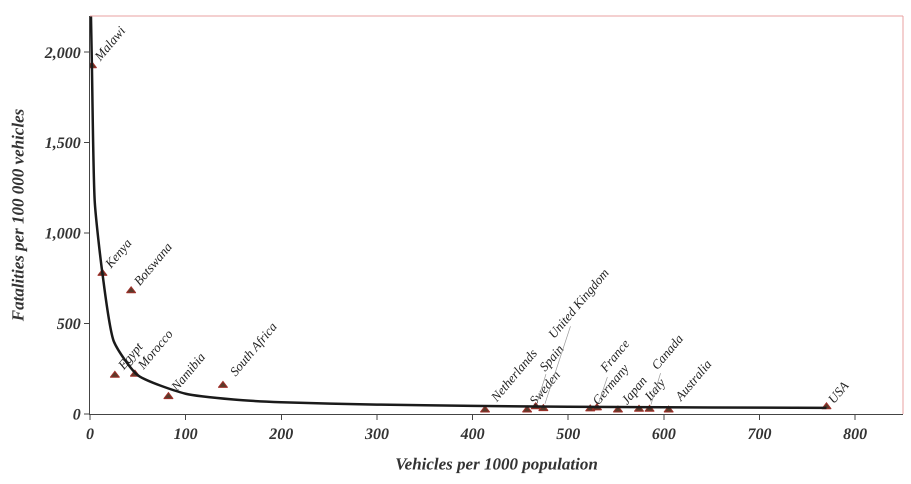 This screenshot has width=911, height=484. What do you see at coordinates (568, 435) in the screenshot?
I see `x-tick-label: 500` at bounding box center [568, 435].